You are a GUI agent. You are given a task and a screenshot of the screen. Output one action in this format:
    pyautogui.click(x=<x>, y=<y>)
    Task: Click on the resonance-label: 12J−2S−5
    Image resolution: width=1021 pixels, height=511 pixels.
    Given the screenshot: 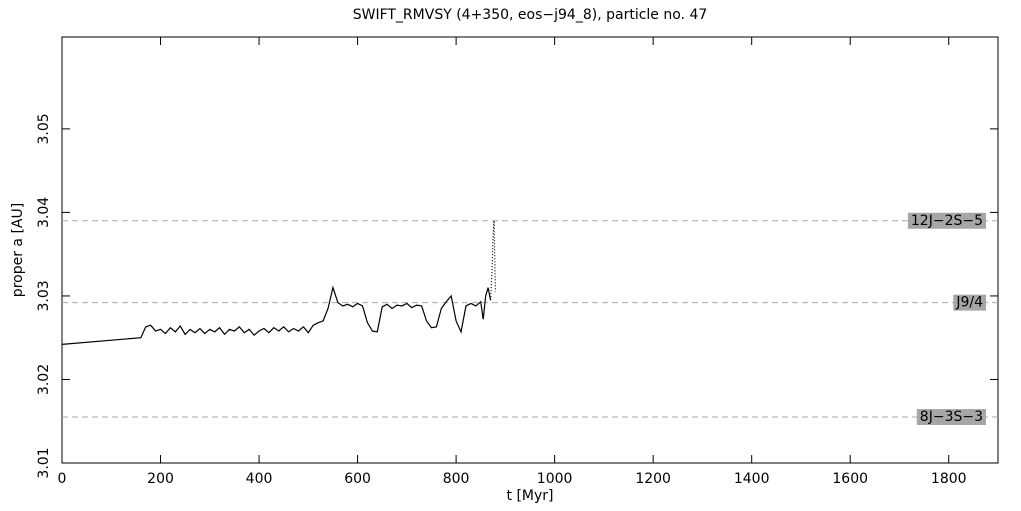 What is the action you would take?
    pyautogui.click(x=947, y=221)
    